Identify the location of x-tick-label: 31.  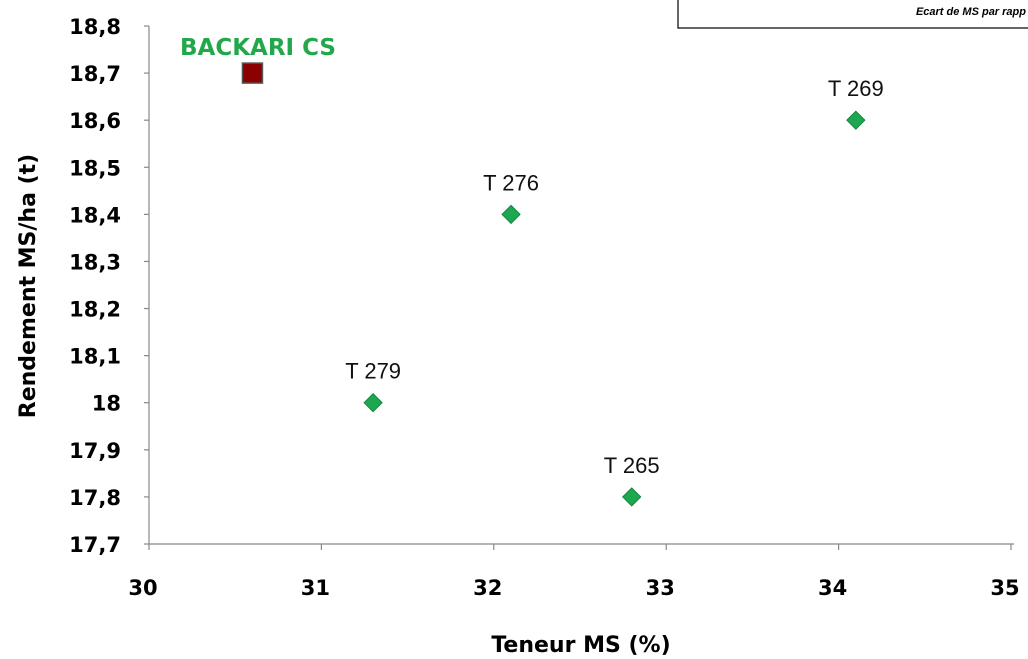
(315, 588).